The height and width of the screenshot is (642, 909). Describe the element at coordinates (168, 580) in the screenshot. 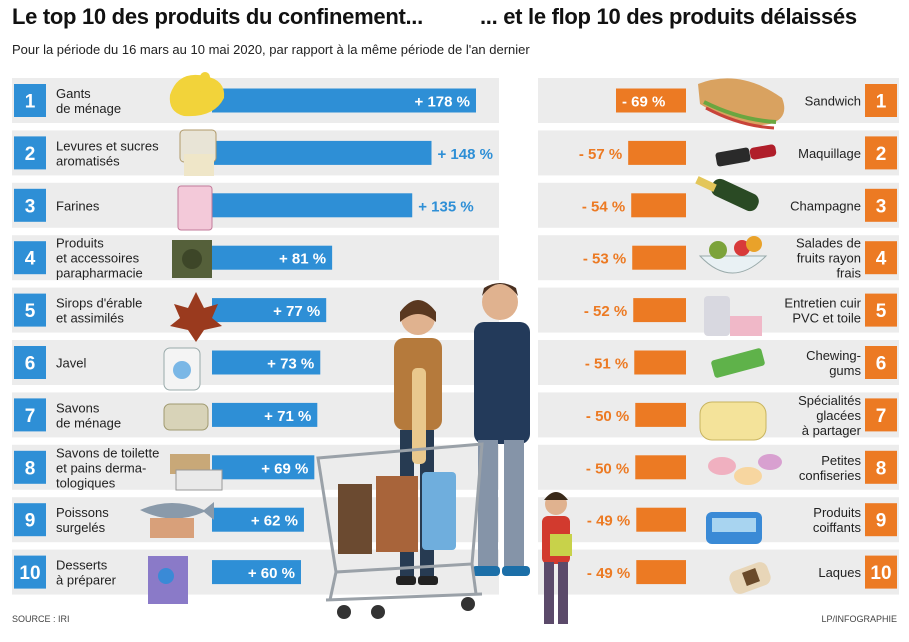

I see `dessert-box-icon` at that location.